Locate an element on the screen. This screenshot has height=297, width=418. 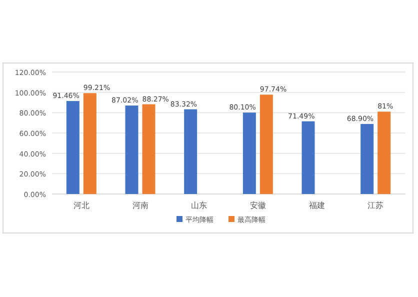
x-tick-label: 河北 is located at coordinates (81, 205).